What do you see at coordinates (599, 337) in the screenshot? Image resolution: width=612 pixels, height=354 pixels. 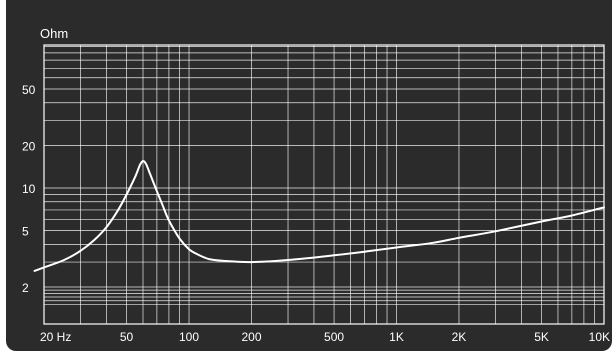 I see `x-tick-label: 10K` at bounding box center [599, 337].